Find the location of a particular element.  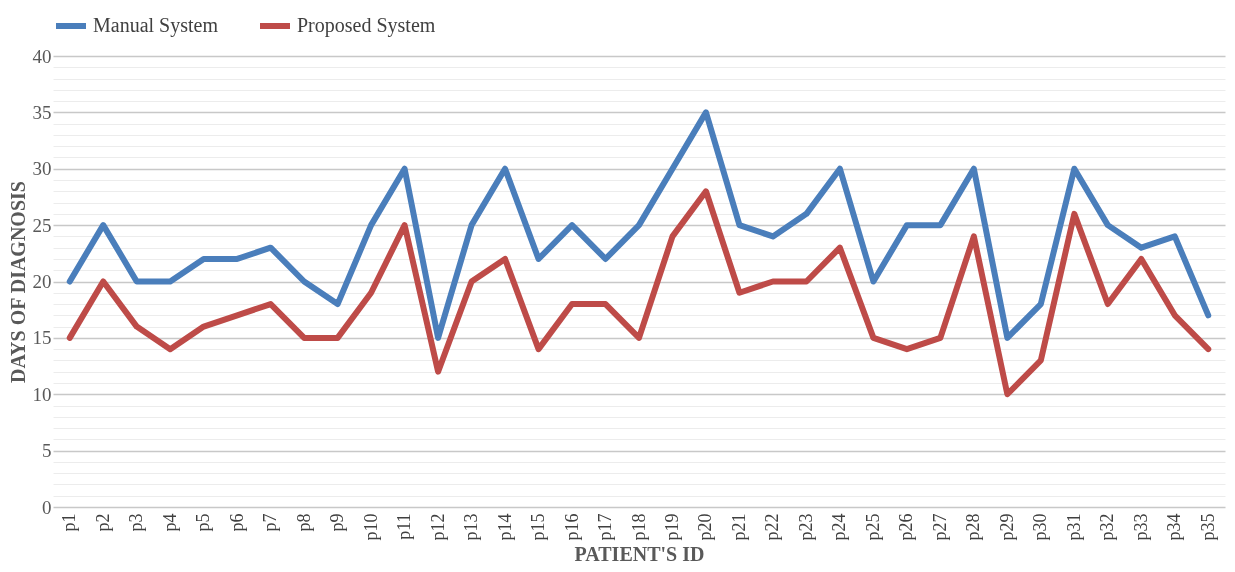

y-tick-label: 40 is located at coordinates (42, 56).